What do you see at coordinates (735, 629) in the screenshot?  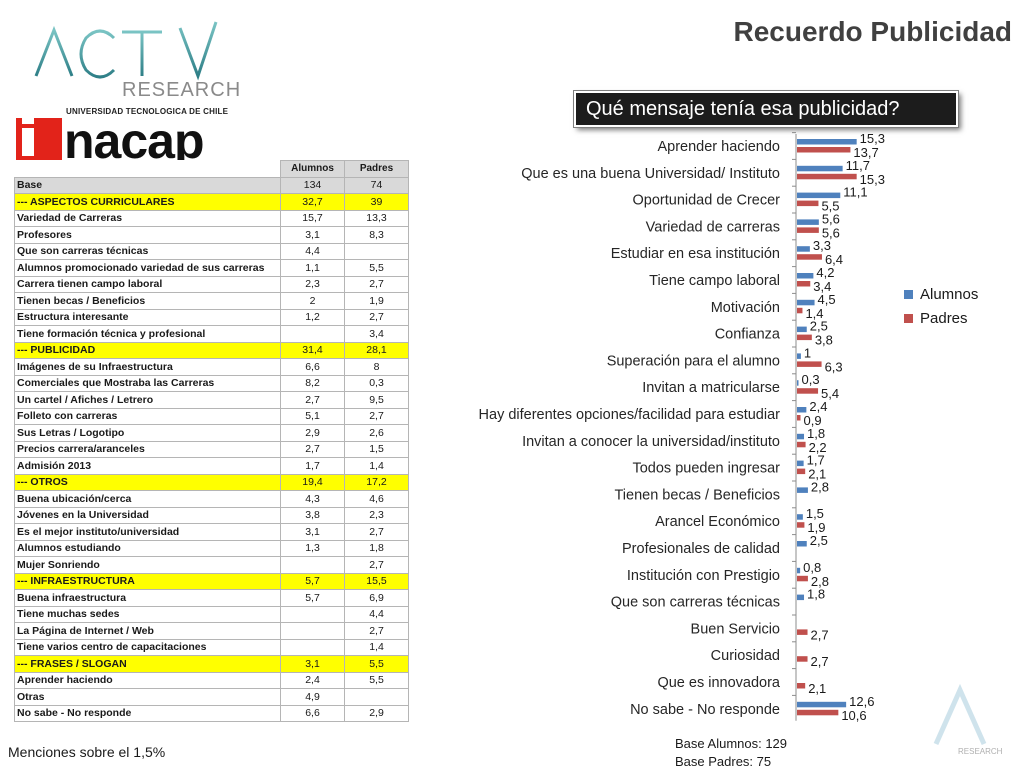 I see `category-label: Buen Servicio` at bounding box center [735, 629].